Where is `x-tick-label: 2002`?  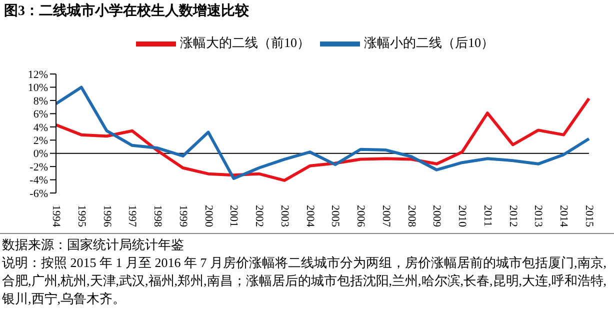
x-tick-label: 2002 is located at coordinates (259, 216).